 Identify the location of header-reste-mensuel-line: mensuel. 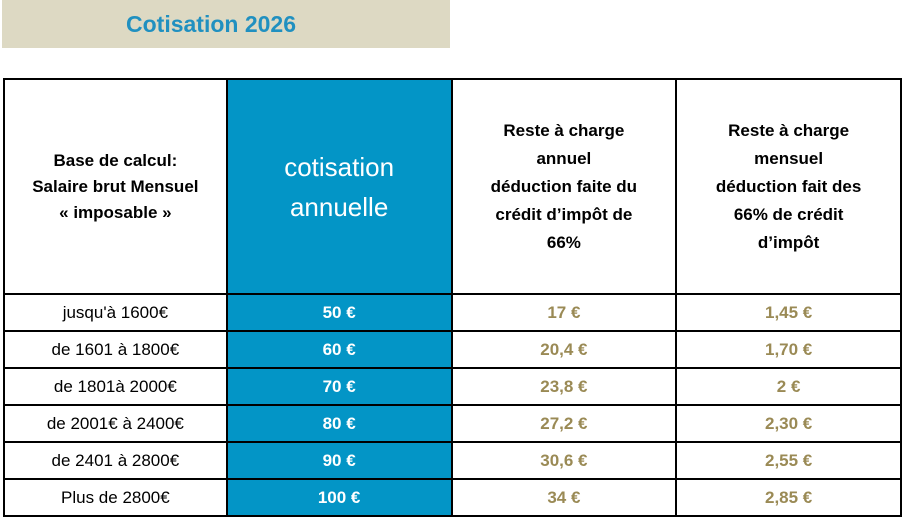
(789, 158).